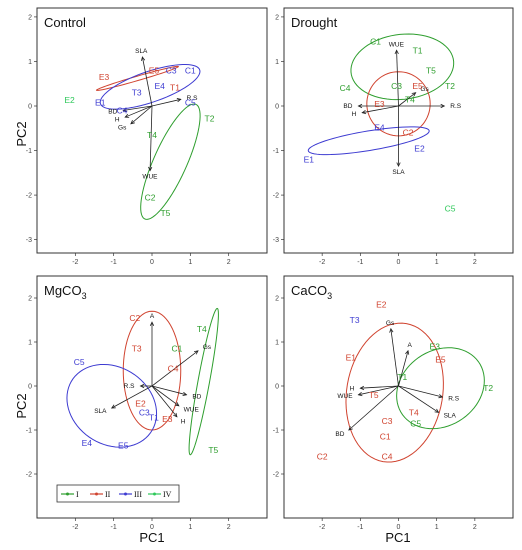  What do you see at coordinates (309, 159) in the screenshot?
I see `genotype-label: E1` at bounding box center [309, 159].